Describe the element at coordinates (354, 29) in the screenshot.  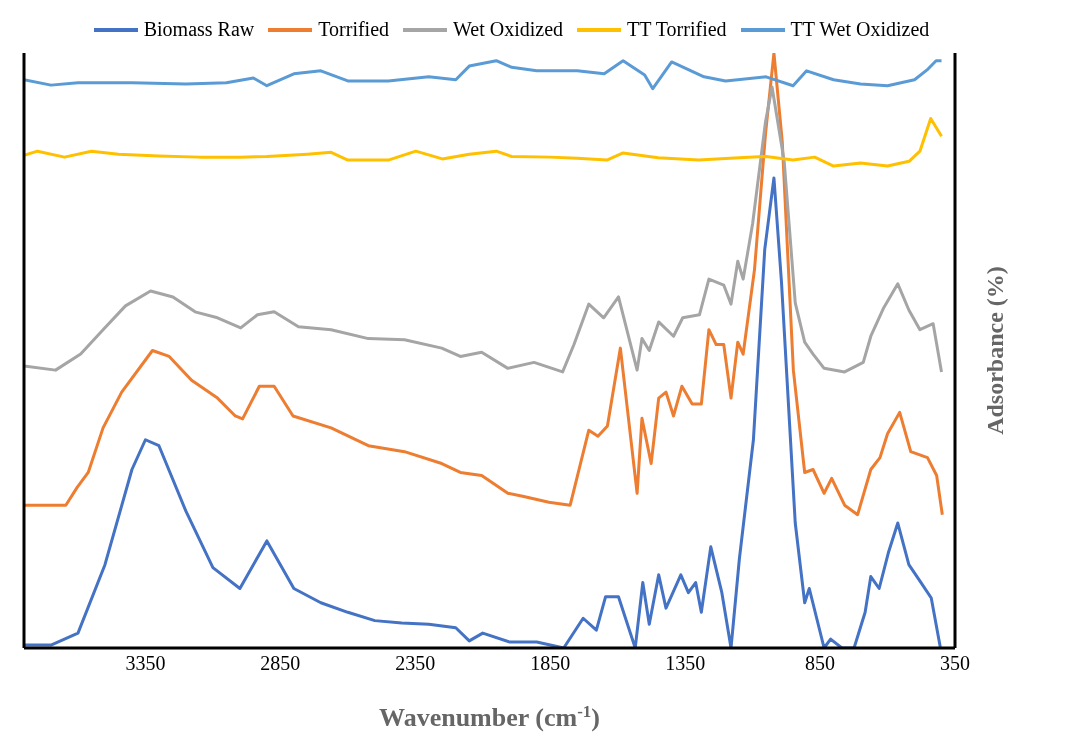
I see `legend-label: Torrified` at that location.